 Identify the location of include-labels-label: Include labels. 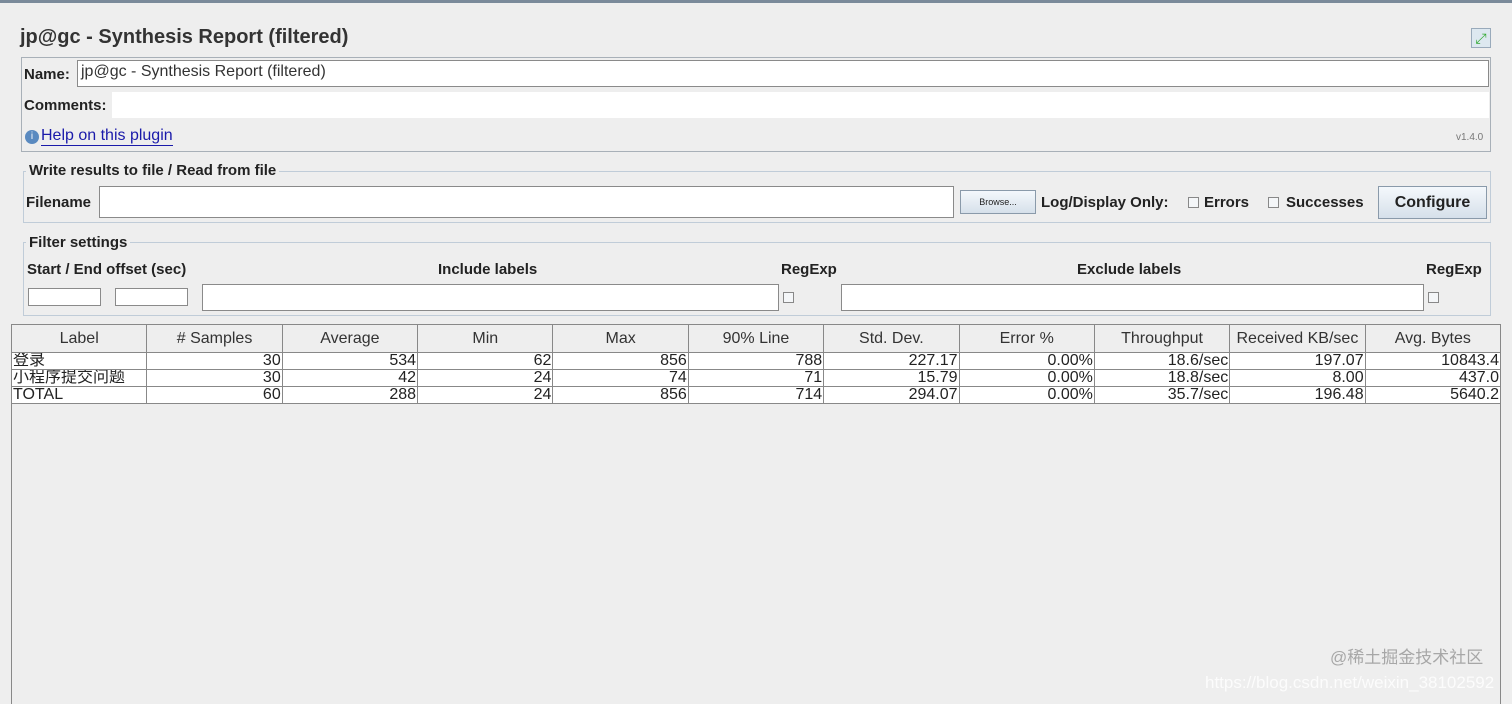
(488, 269).